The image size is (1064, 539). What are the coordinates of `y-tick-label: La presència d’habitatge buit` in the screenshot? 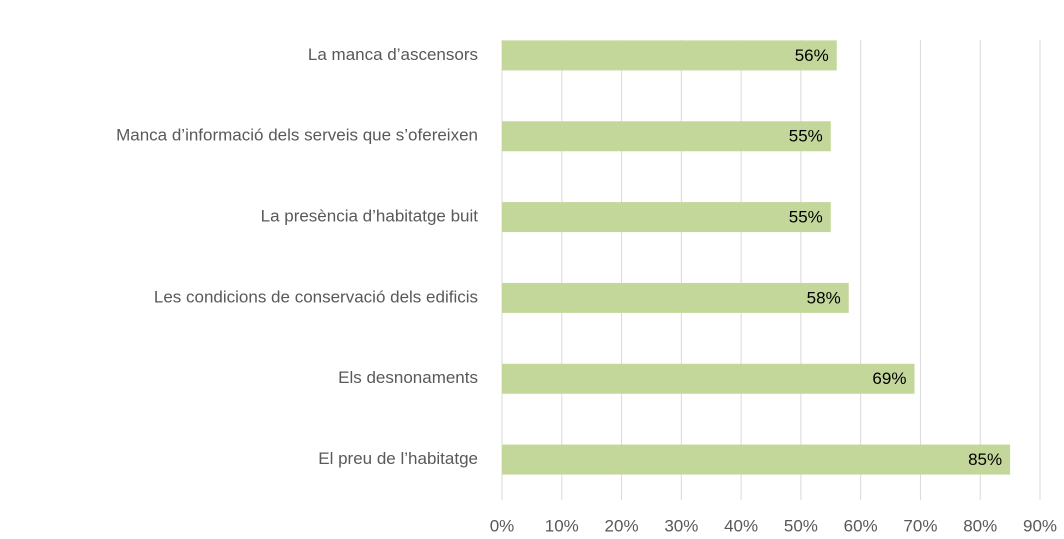 It's located at (370, 216).